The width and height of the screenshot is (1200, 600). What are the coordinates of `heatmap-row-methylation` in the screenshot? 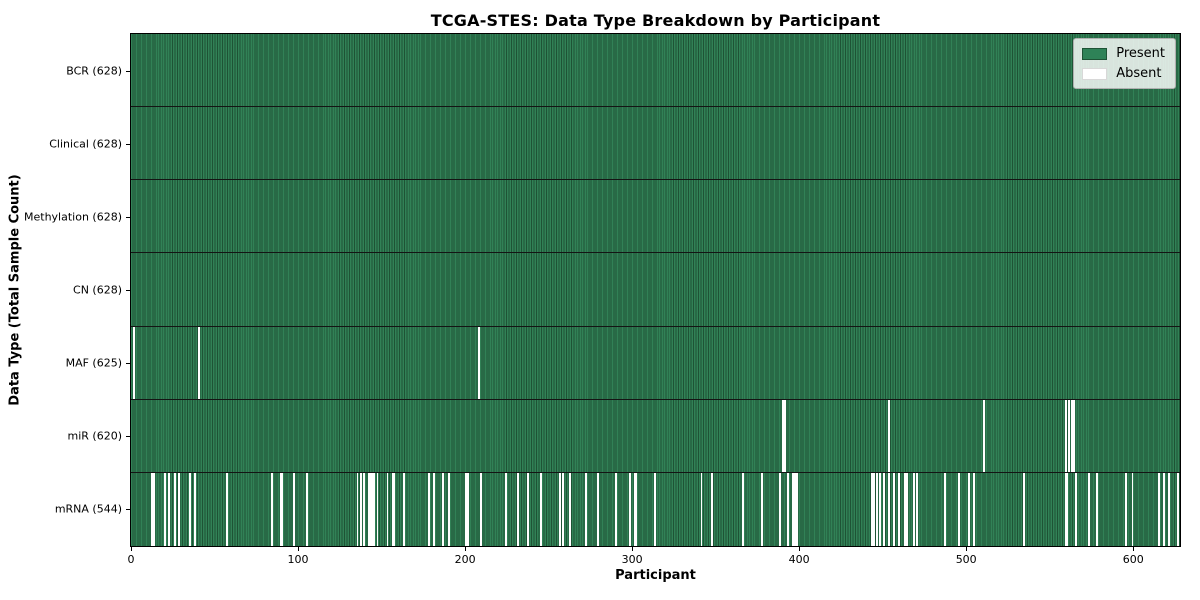 It's located at (655, 217).